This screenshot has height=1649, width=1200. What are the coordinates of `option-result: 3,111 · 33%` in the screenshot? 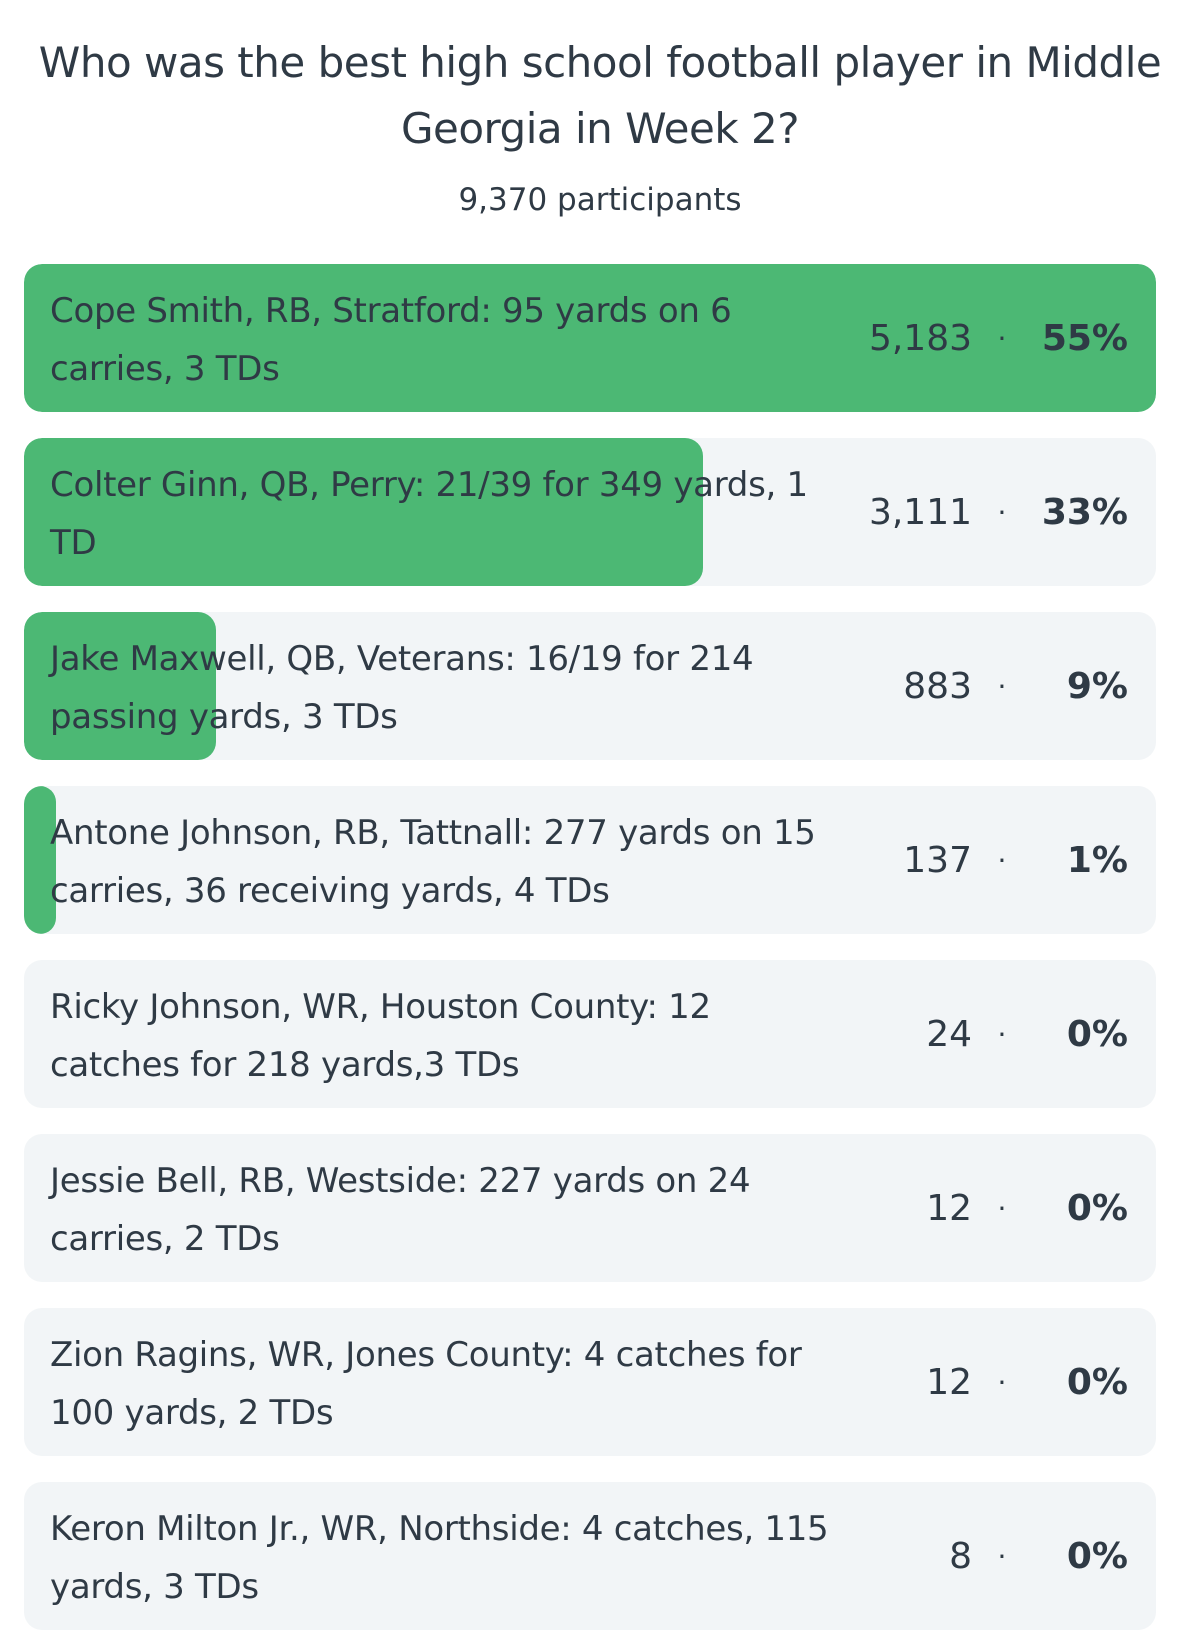 It's located at (998, 512).